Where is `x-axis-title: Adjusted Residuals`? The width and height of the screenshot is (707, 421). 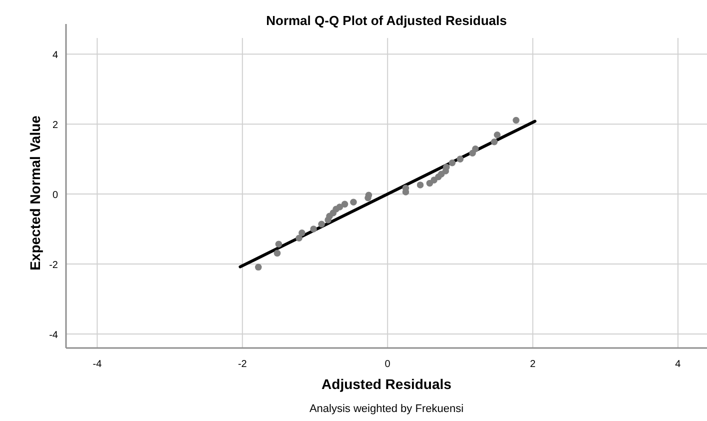
x-axis-title: Adjusted Residuals is located at coordinates (387, 384).